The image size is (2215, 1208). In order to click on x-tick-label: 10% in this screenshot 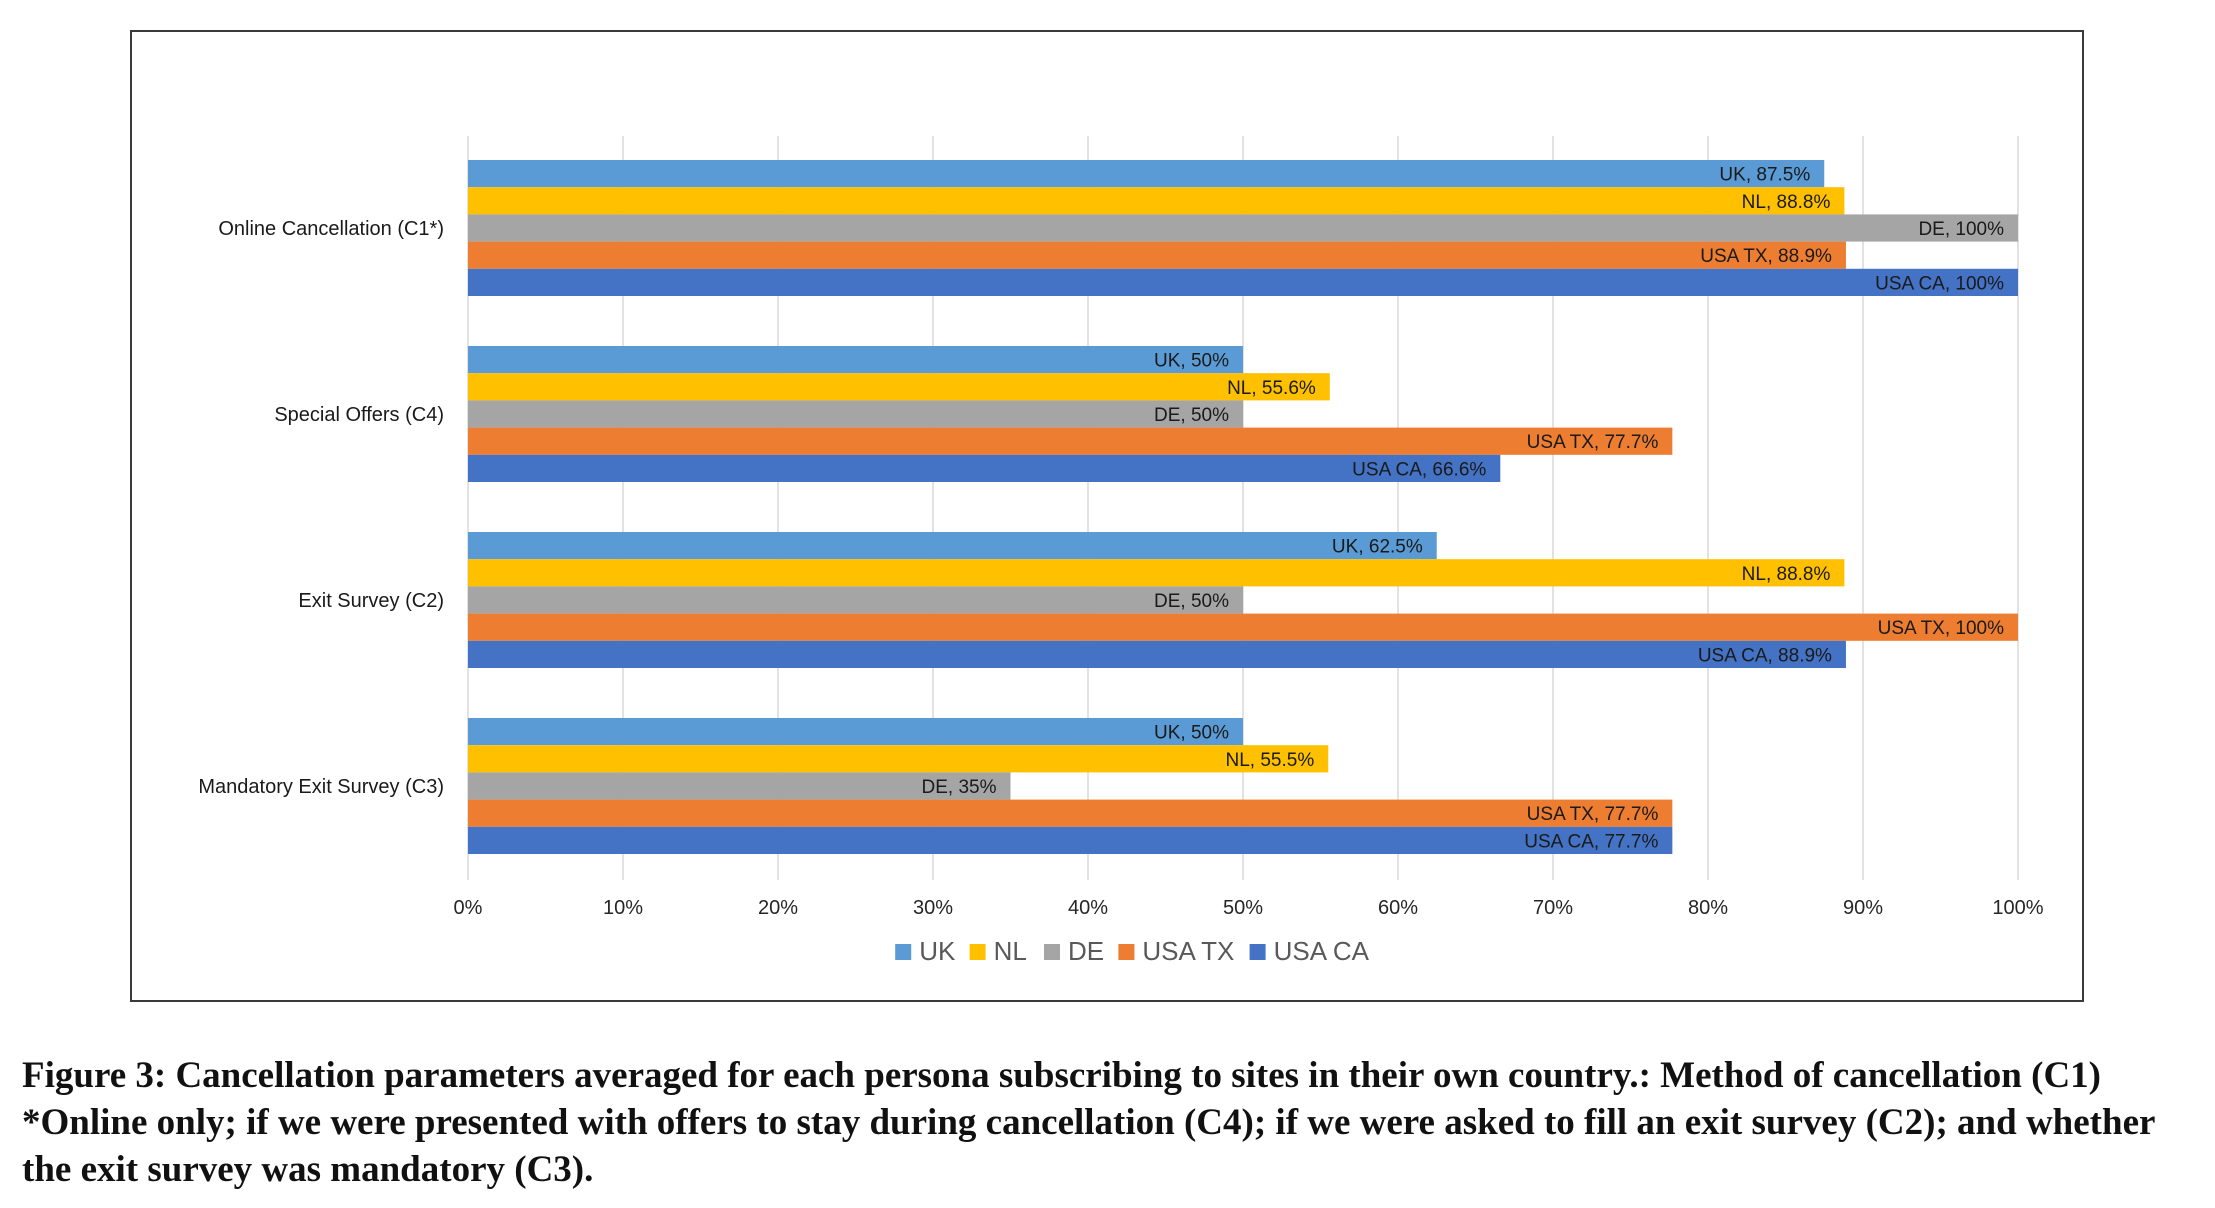, I will do `click(623, 908)`.